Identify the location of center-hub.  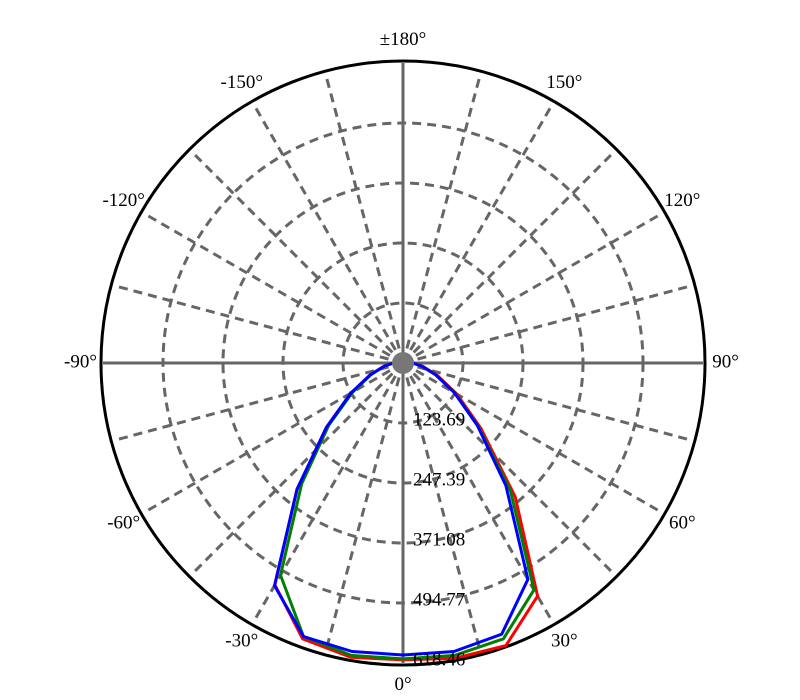
(403, 363).